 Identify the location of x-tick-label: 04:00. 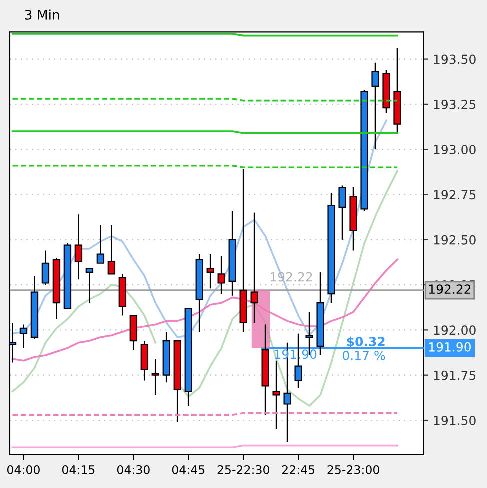
(23, 469).